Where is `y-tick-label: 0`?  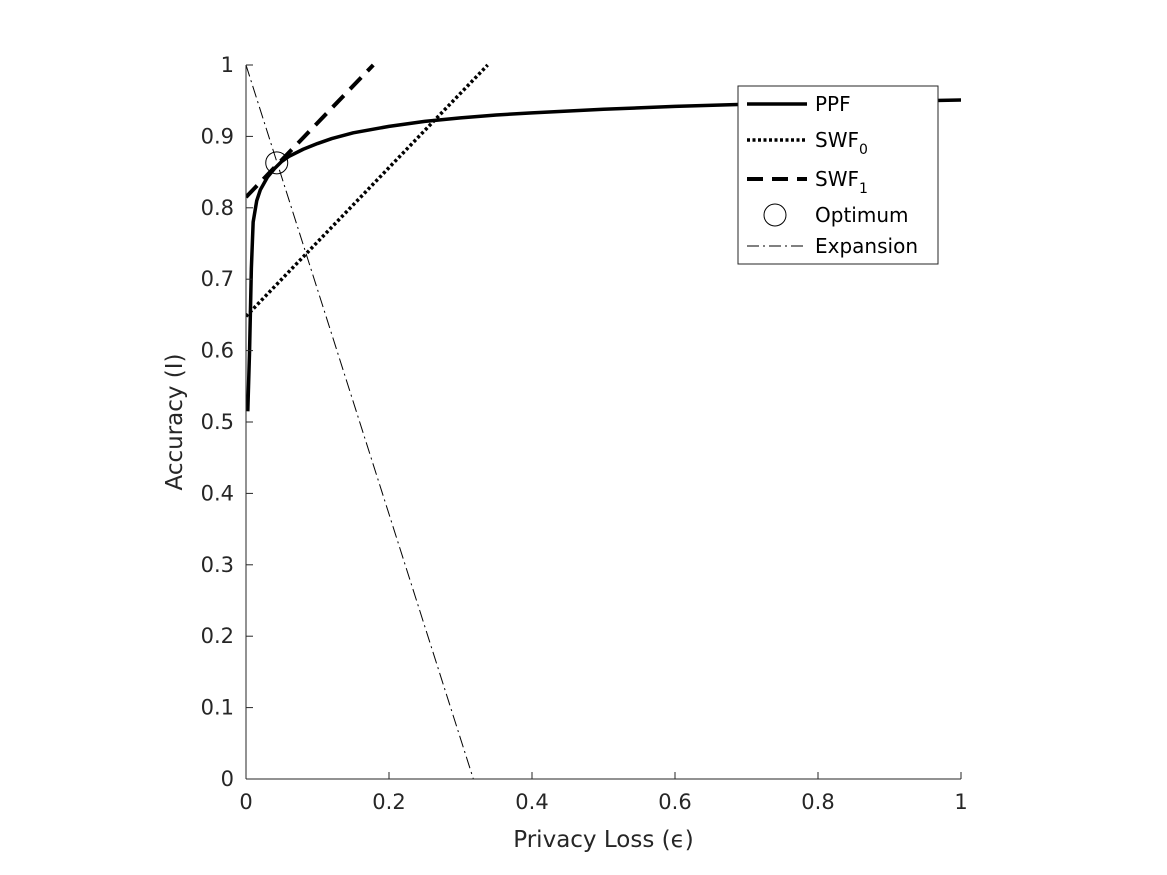 y-tick-label: 0 is located at coordinates (227, 779).